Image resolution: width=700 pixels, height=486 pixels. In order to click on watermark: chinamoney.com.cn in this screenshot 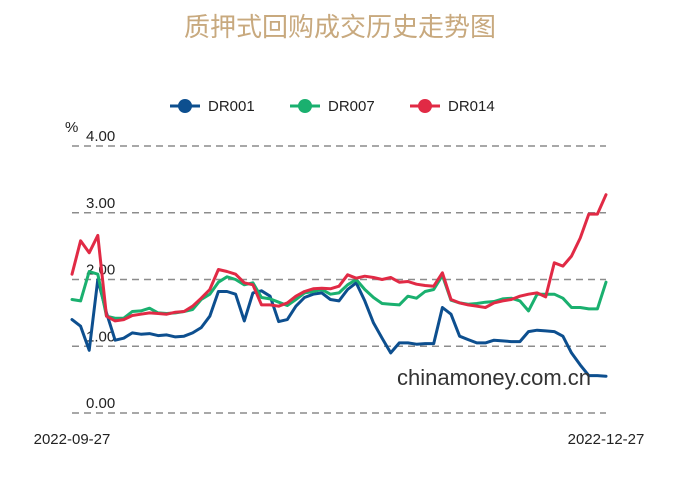, I will do `click(494, 377)`.